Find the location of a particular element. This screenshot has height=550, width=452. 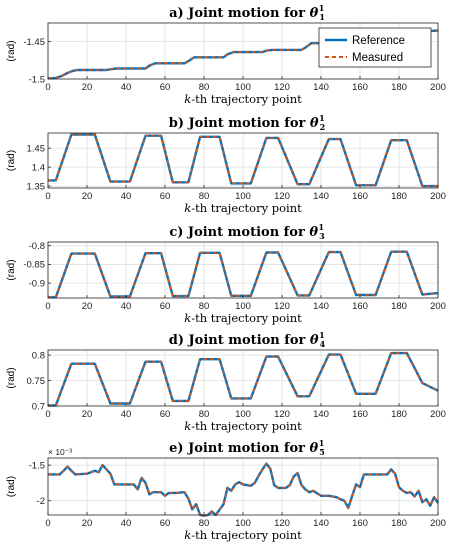

y-axis-label-e: (rad) is located at coordinates (11, 486).